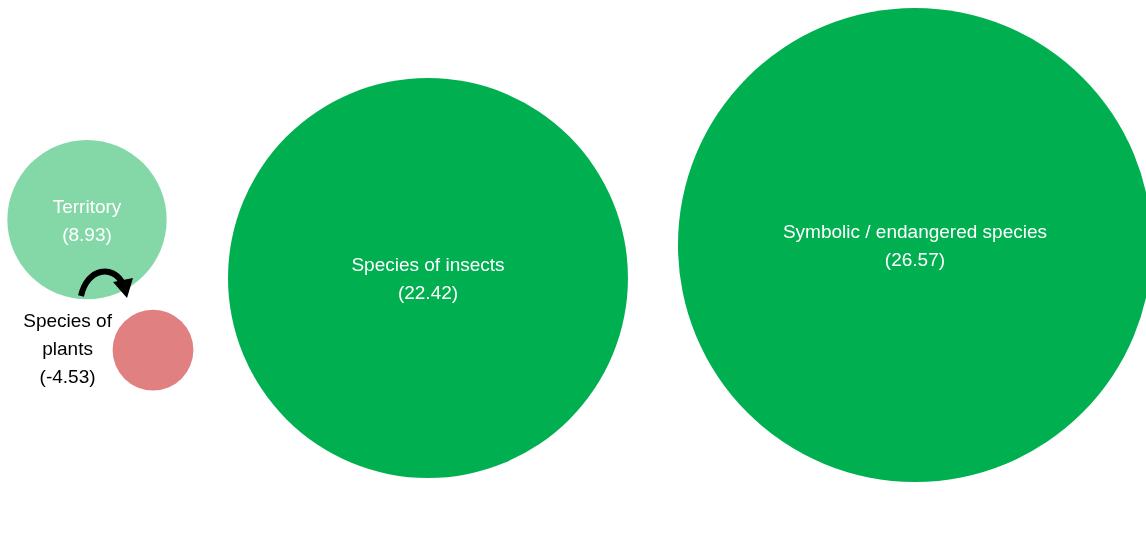 Image resolution: width=1146 pixels, height=535 pixels. What do you see at coordinates (428, 265) in the screenshot?
I see `category-label: Species of insects` at bounding box center [428, 265].